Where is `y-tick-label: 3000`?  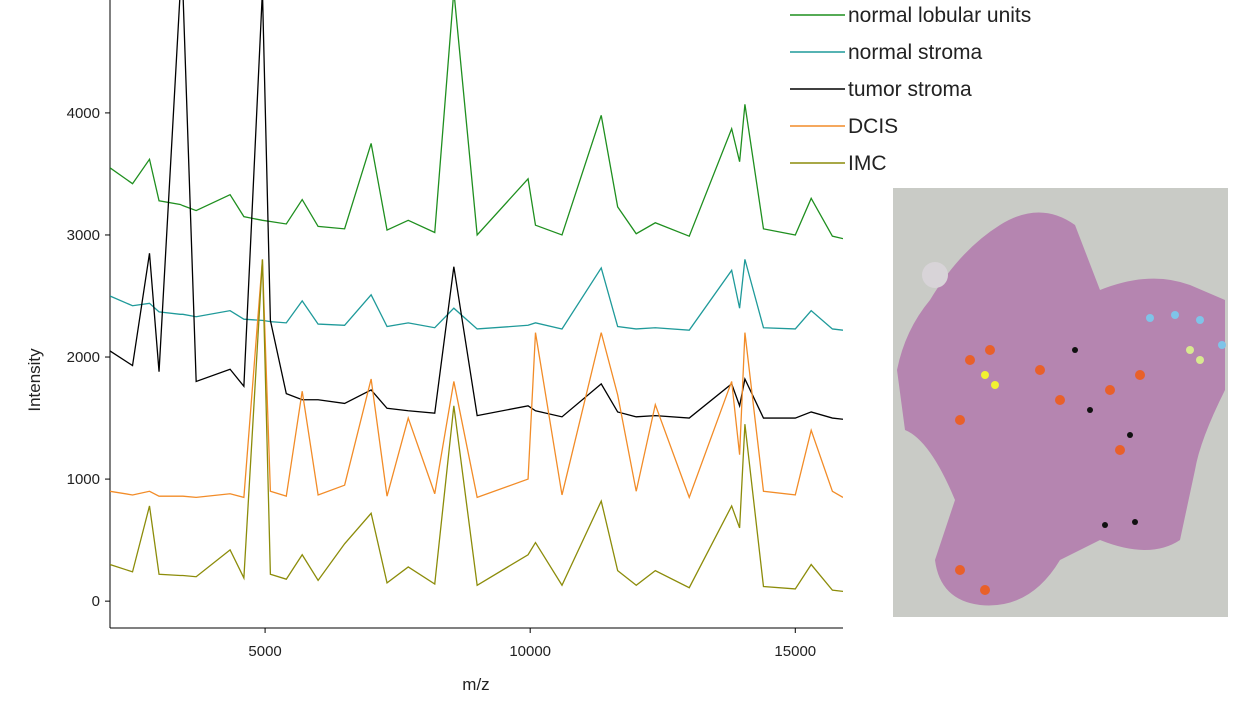 y-tick-label: 3000 is located at coordinates (83, 235).